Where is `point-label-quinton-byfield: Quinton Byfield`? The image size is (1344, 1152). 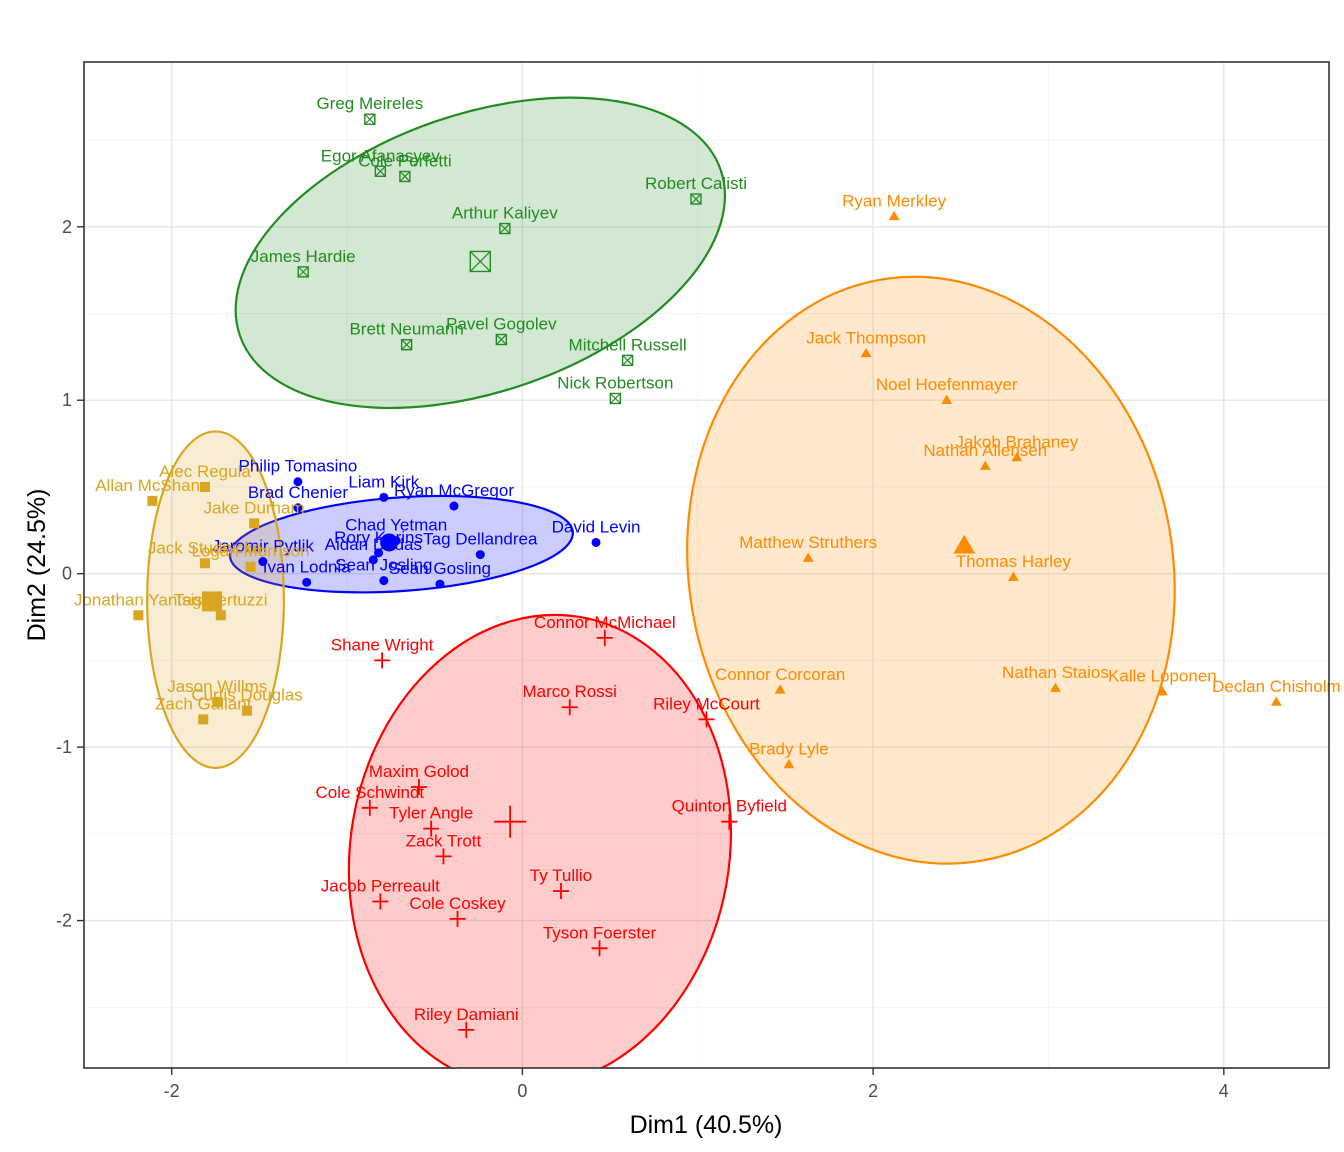 point-label-quinton-byfield: Quinton Byfield is located at coordinates (729, 806).